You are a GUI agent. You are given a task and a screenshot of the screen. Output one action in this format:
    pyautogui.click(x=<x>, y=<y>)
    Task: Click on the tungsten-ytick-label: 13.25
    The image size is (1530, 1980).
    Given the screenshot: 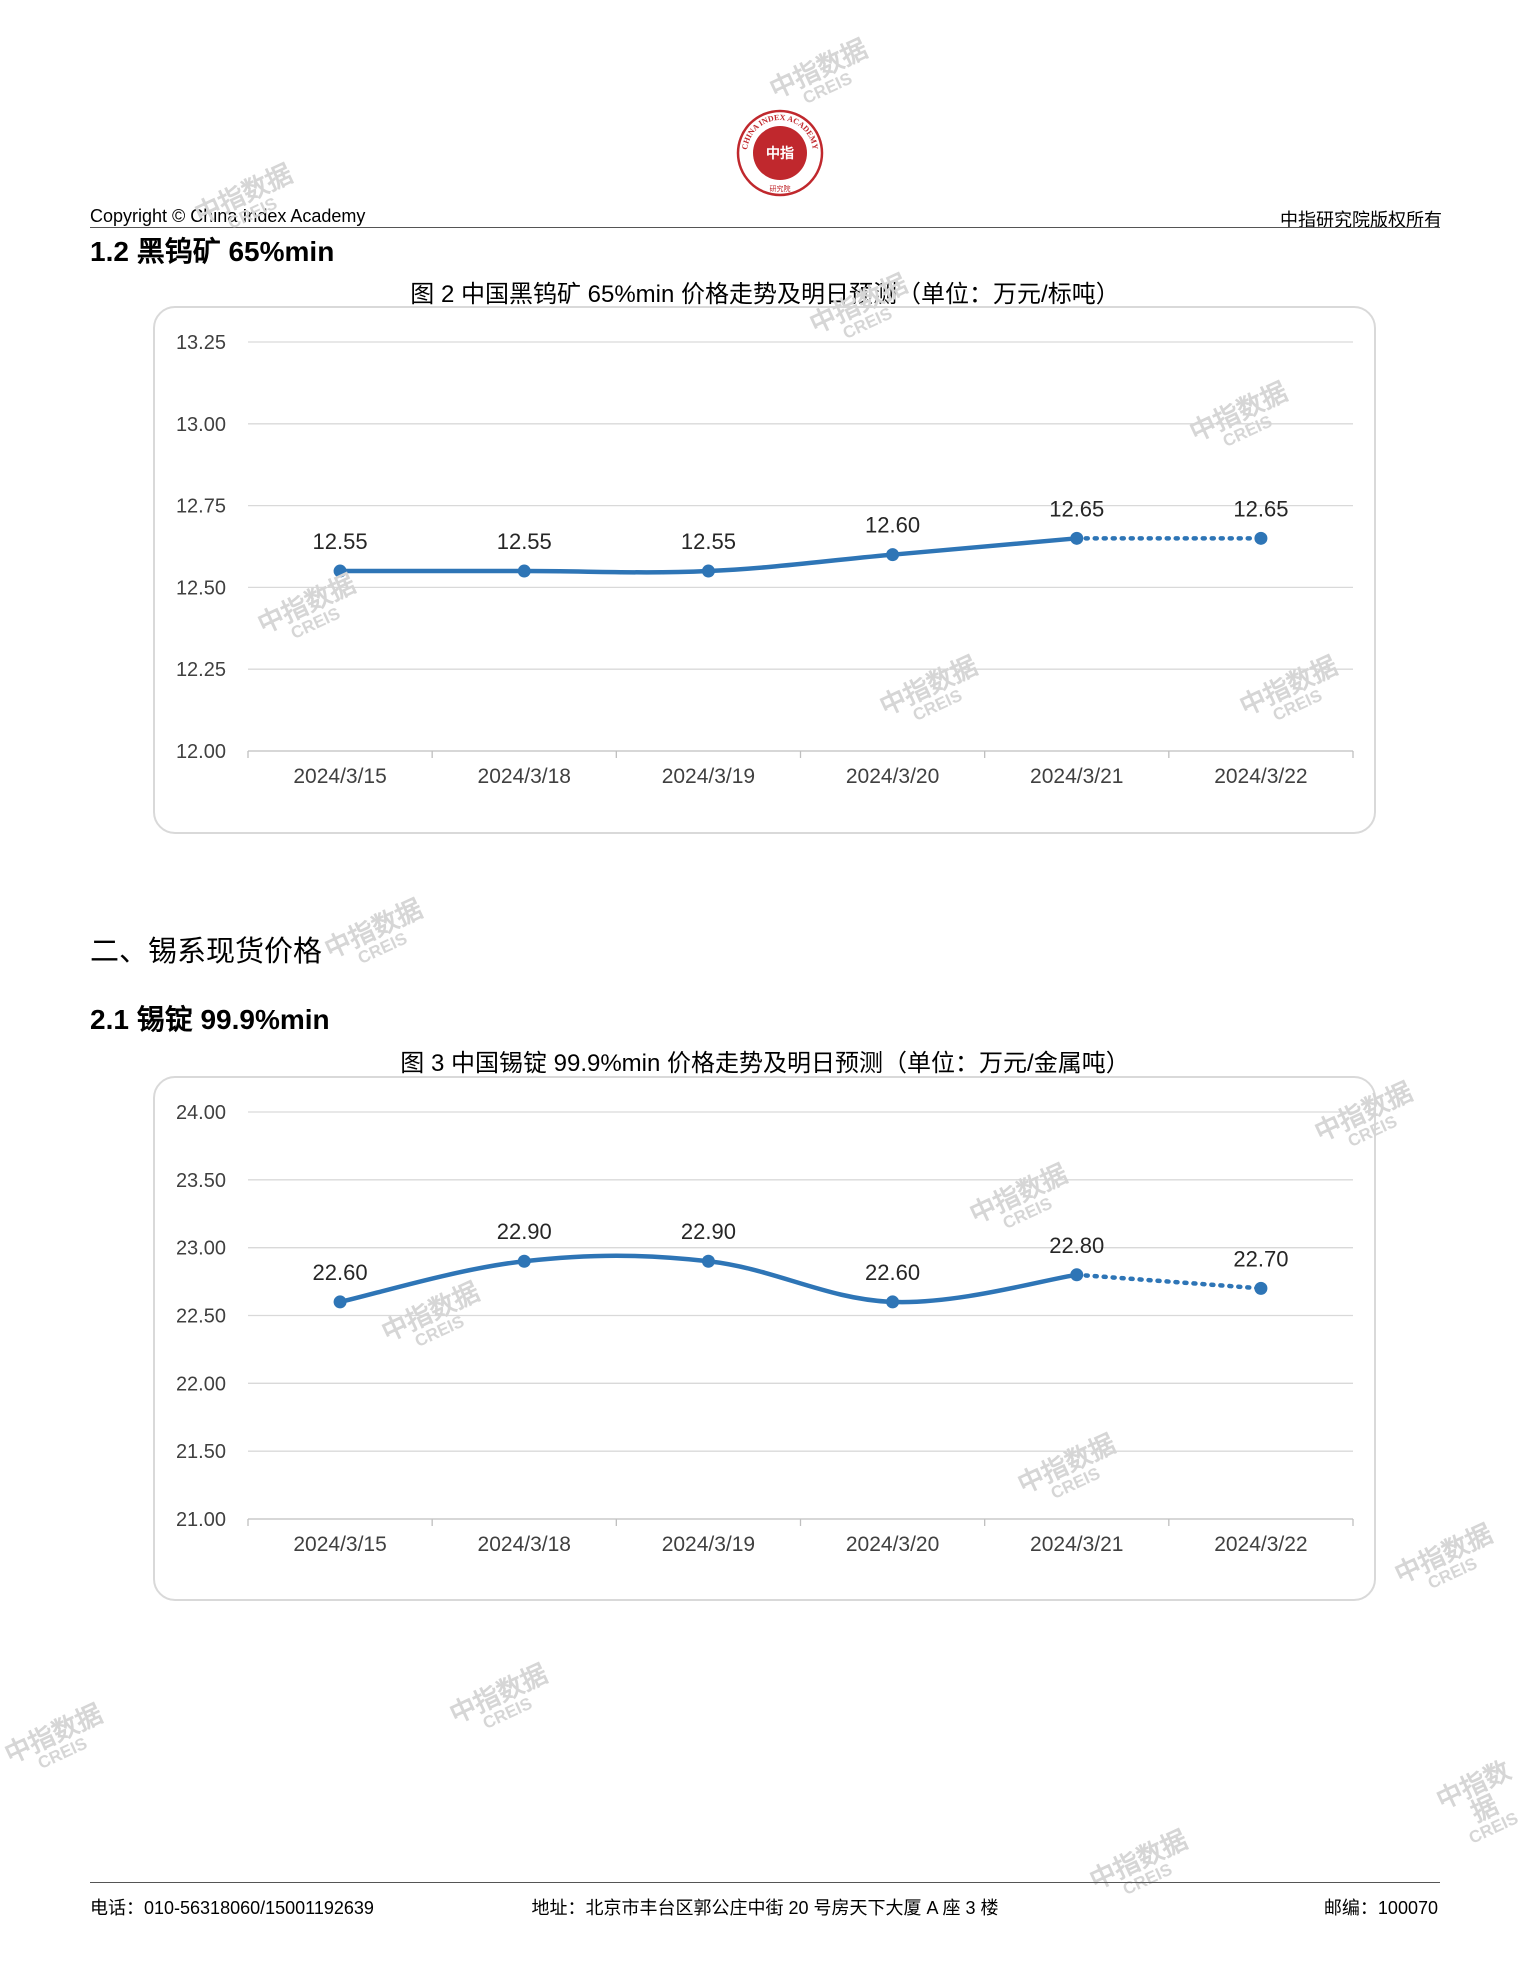 What is the action you would take?
    pyautogui.click(x=201, y=343)
    